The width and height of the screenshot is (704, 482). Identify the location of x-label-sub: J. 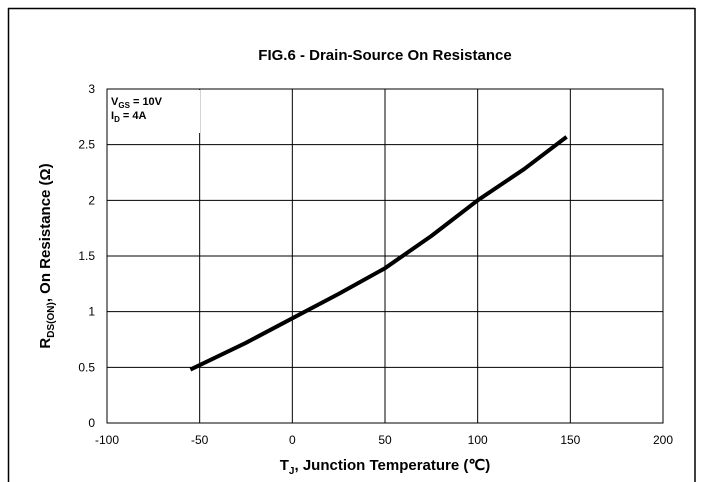
(292, 471).